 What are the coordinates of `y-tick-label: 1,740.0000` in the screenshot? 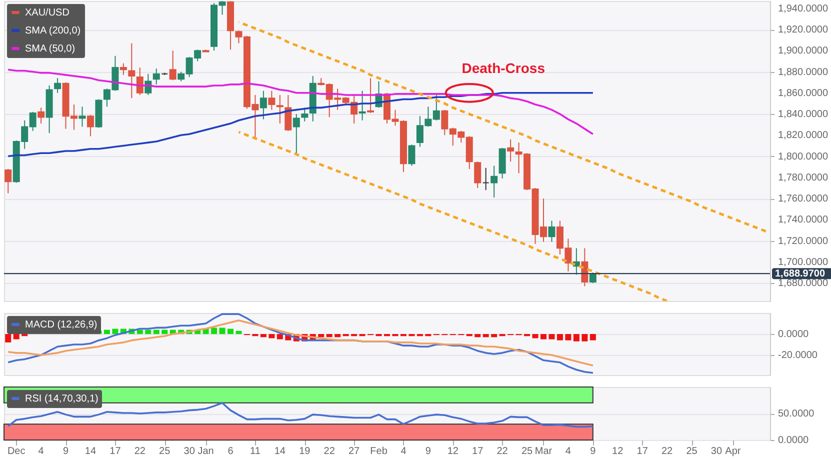 It's located at (803, 220).